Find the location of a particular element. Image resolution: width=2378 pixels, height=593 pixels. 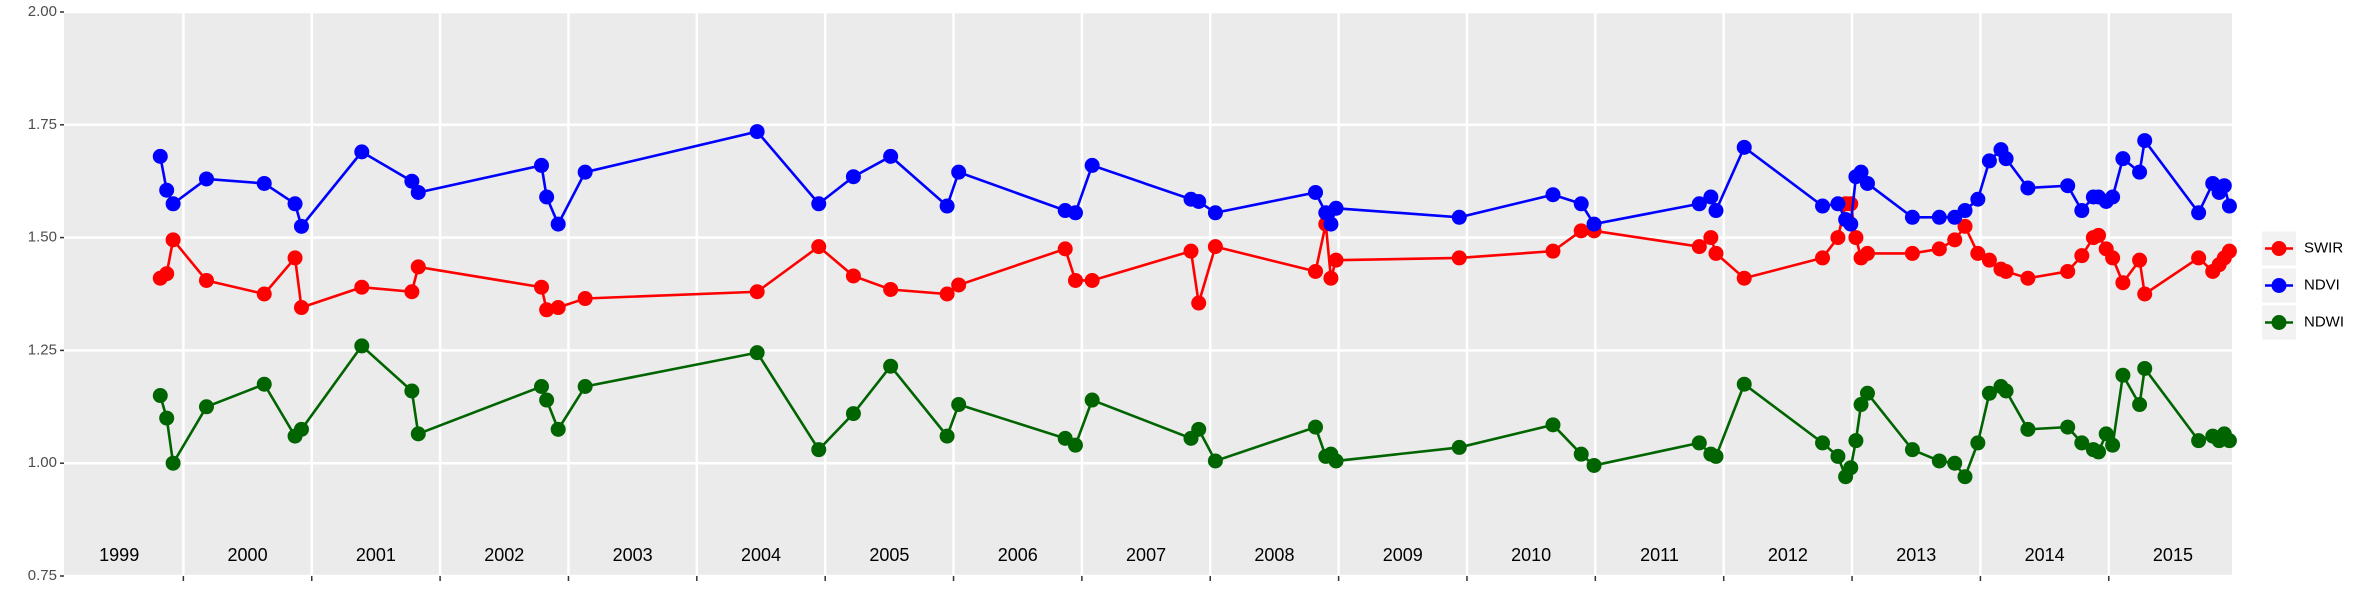

year-label: 2014 is located at coordinates (2045, 555).